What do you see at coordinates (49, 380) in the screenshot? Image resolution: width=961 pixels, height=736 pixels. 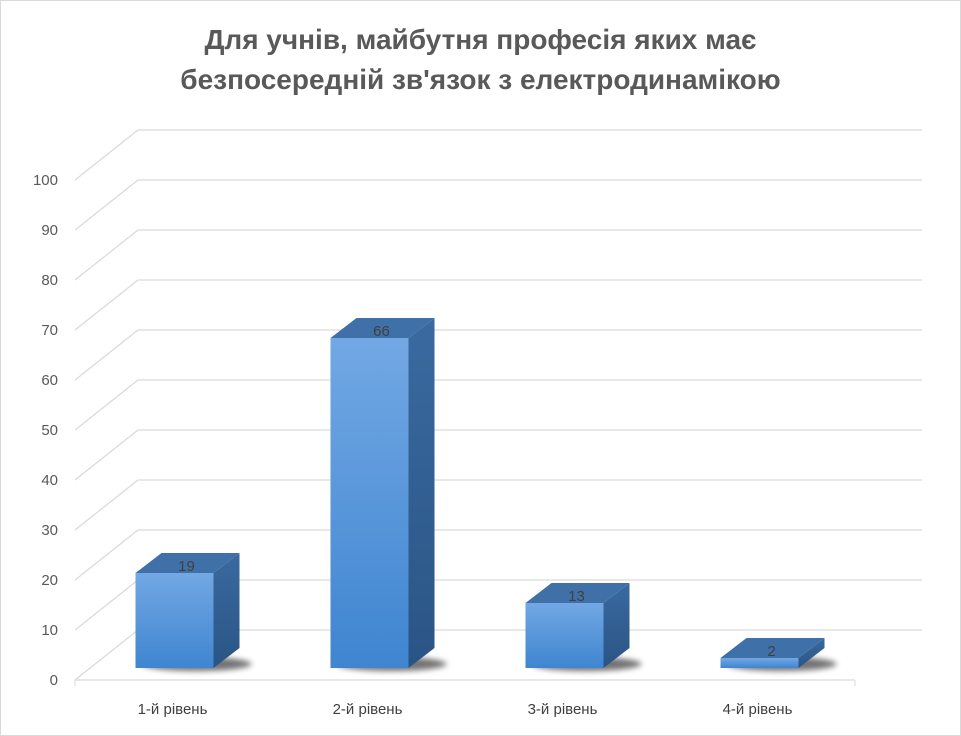 I see `y-tick-label: 60` at bounding box center [49, 380].